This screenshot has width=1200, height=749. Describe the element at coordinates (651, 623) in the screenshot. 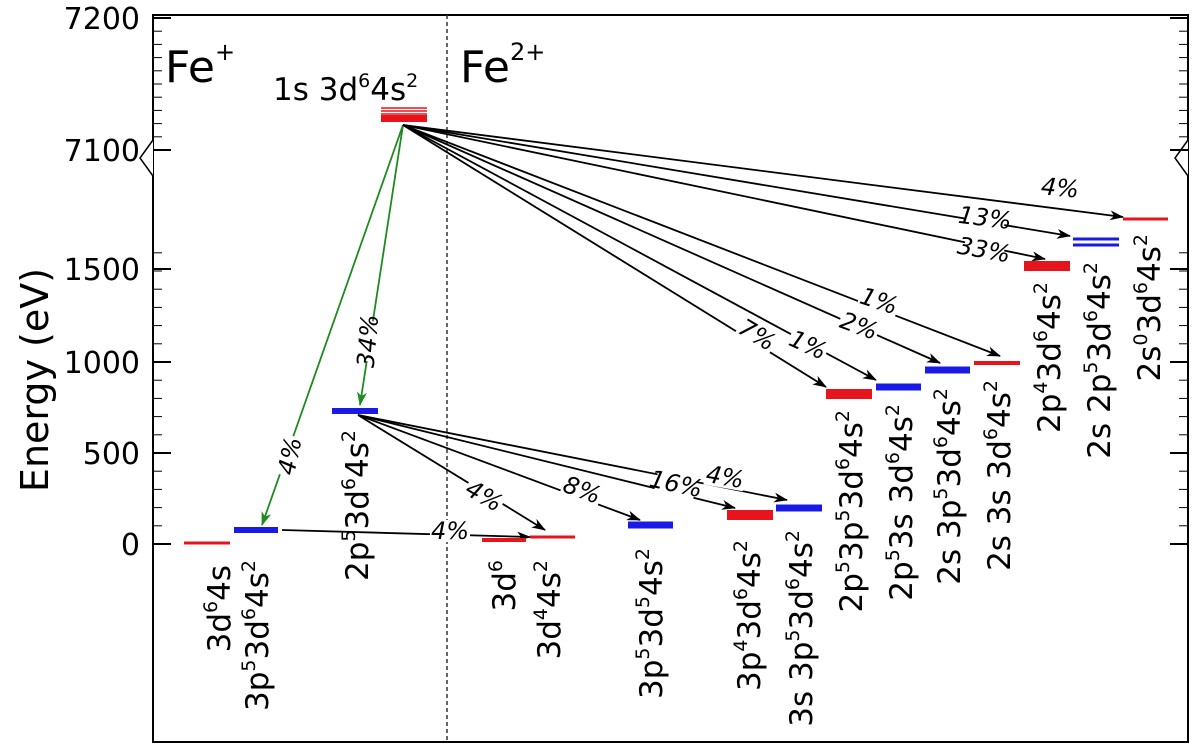

I see `level-label-fe2-3p5-3d5-4s2: 3p53d54s2` at that location.